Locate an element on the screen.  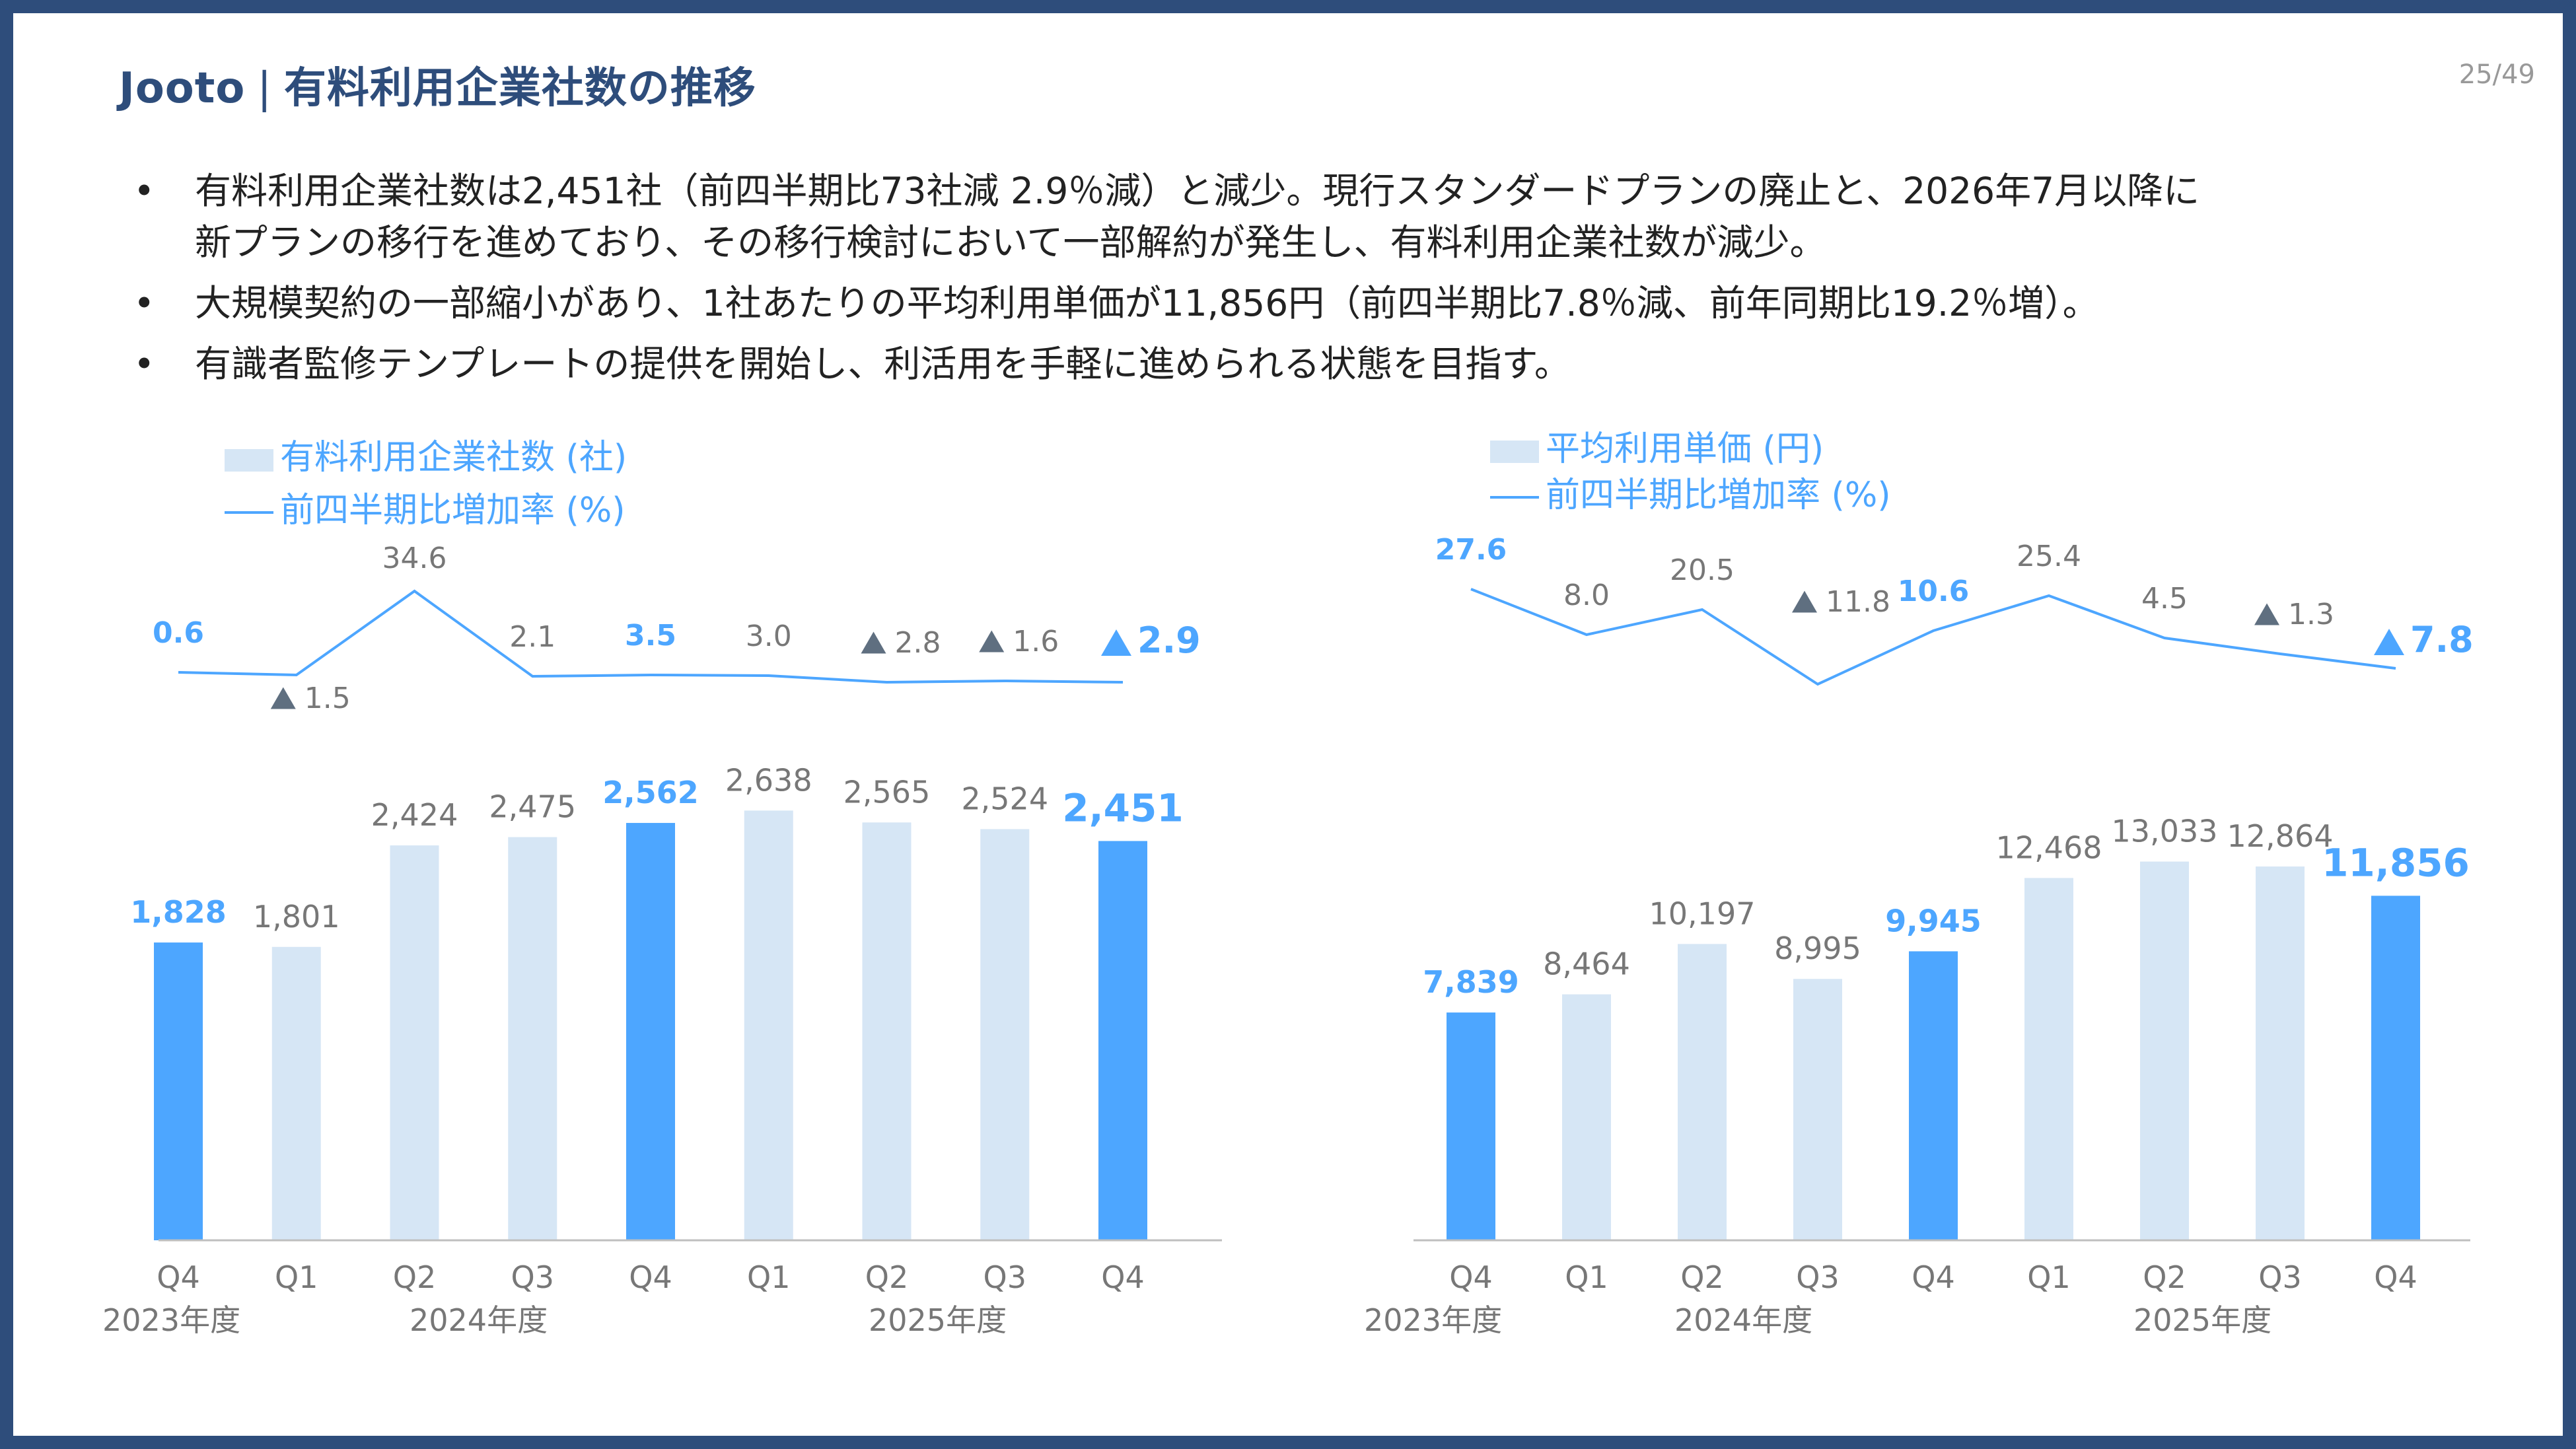
page-title: Jooto | 有料利用企業社数の推移 is located at coordinates (438, 85).